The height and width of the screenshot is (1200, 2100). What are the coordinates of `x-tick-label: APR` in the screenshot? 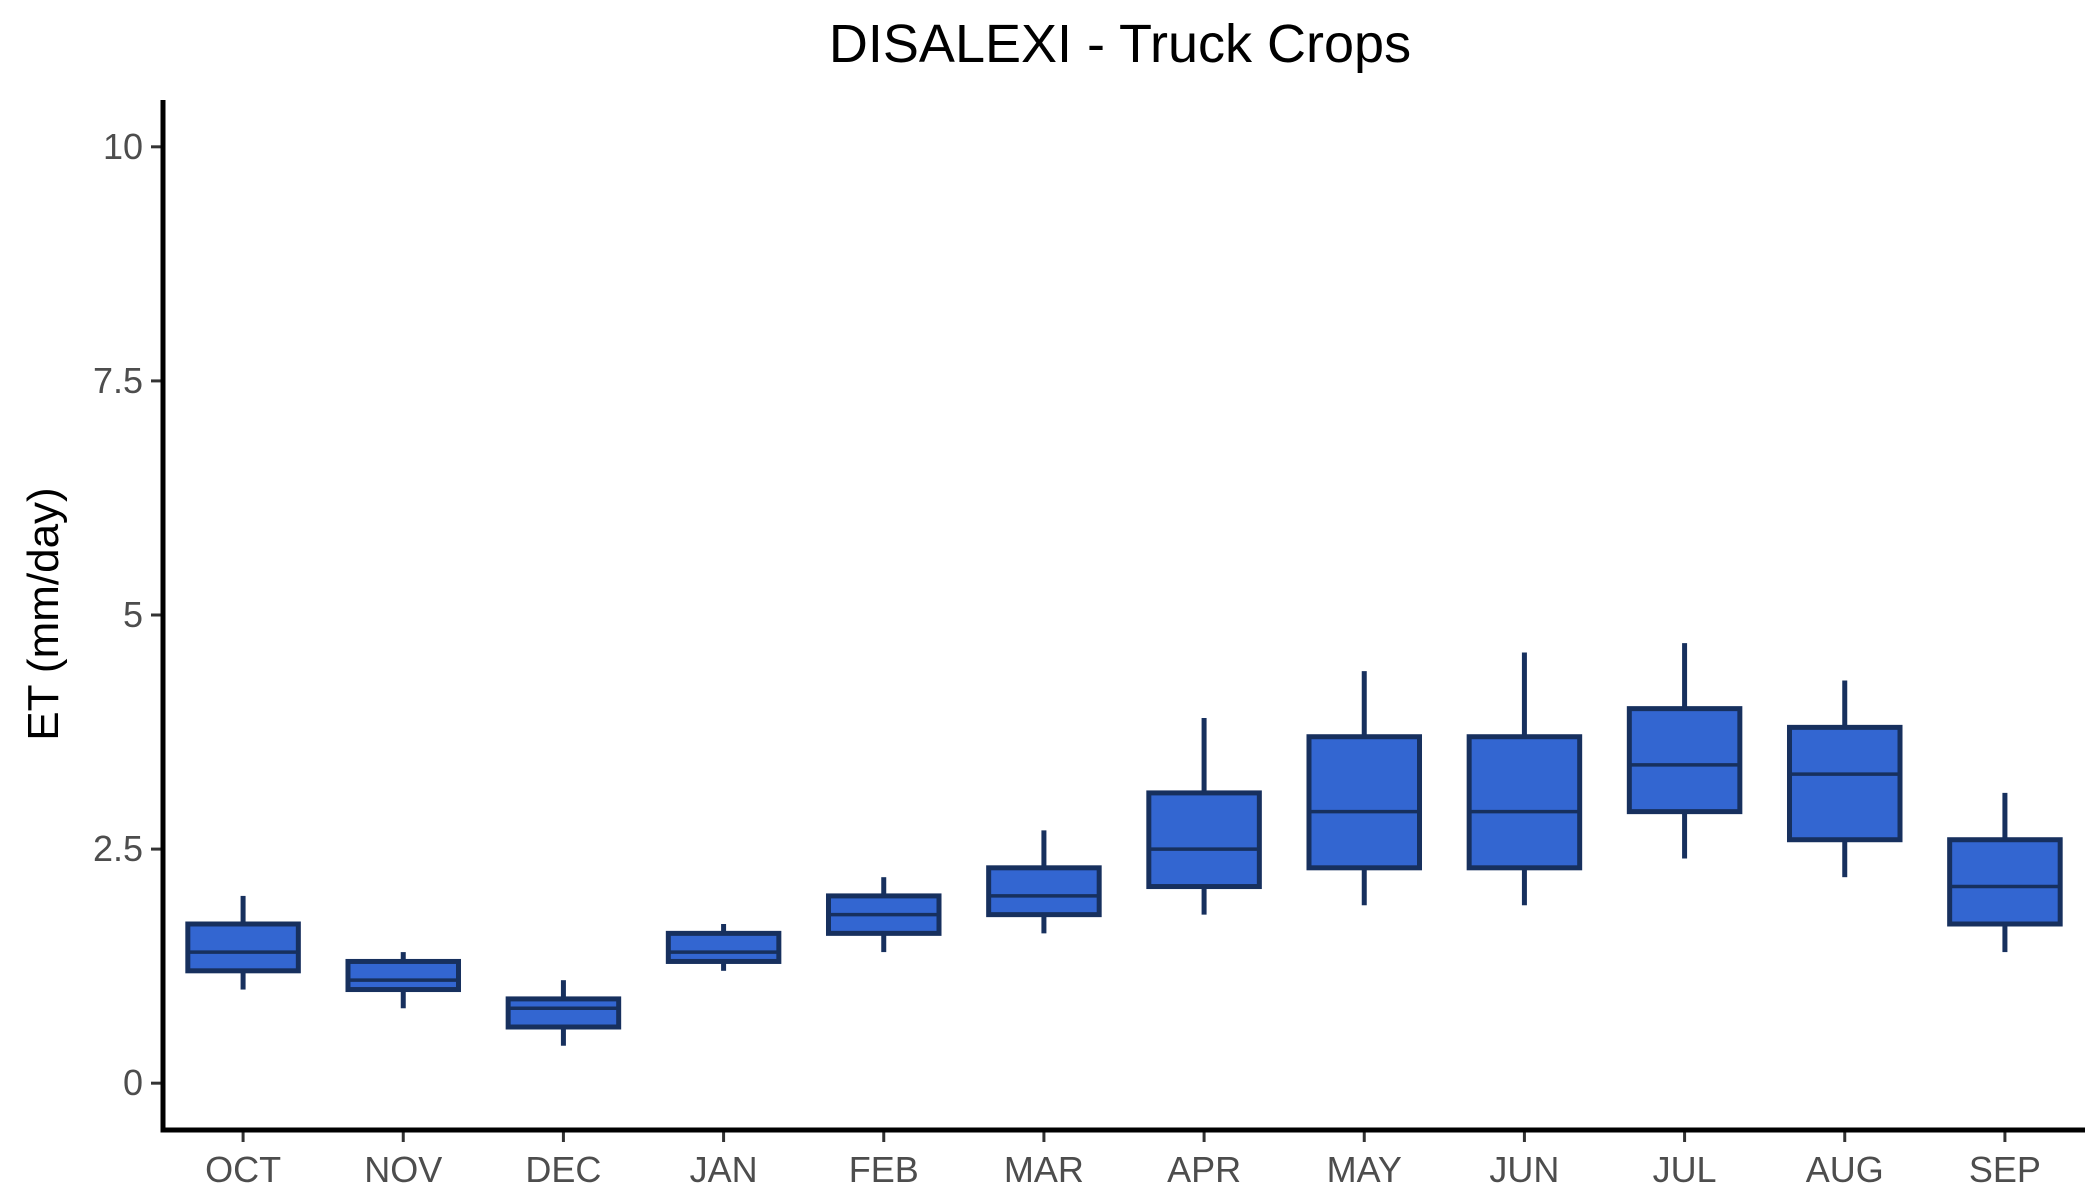 It's located at (1204, 1169).